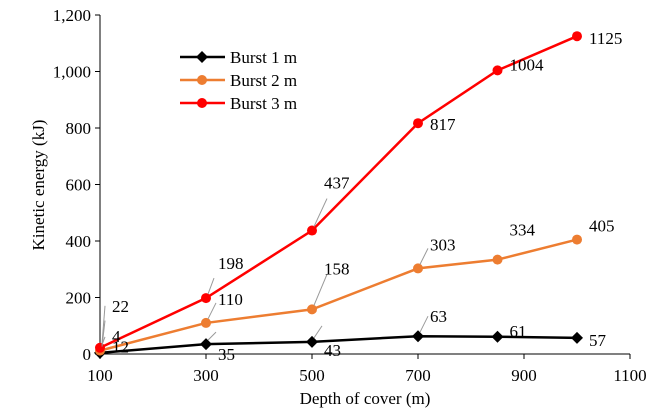 Image resolution: width=661 pixels, height=413 pixels. What do you see at coordinates (337, 268) in the screenshot?
I see `data-label: 158` at bounding box center [337, 268].